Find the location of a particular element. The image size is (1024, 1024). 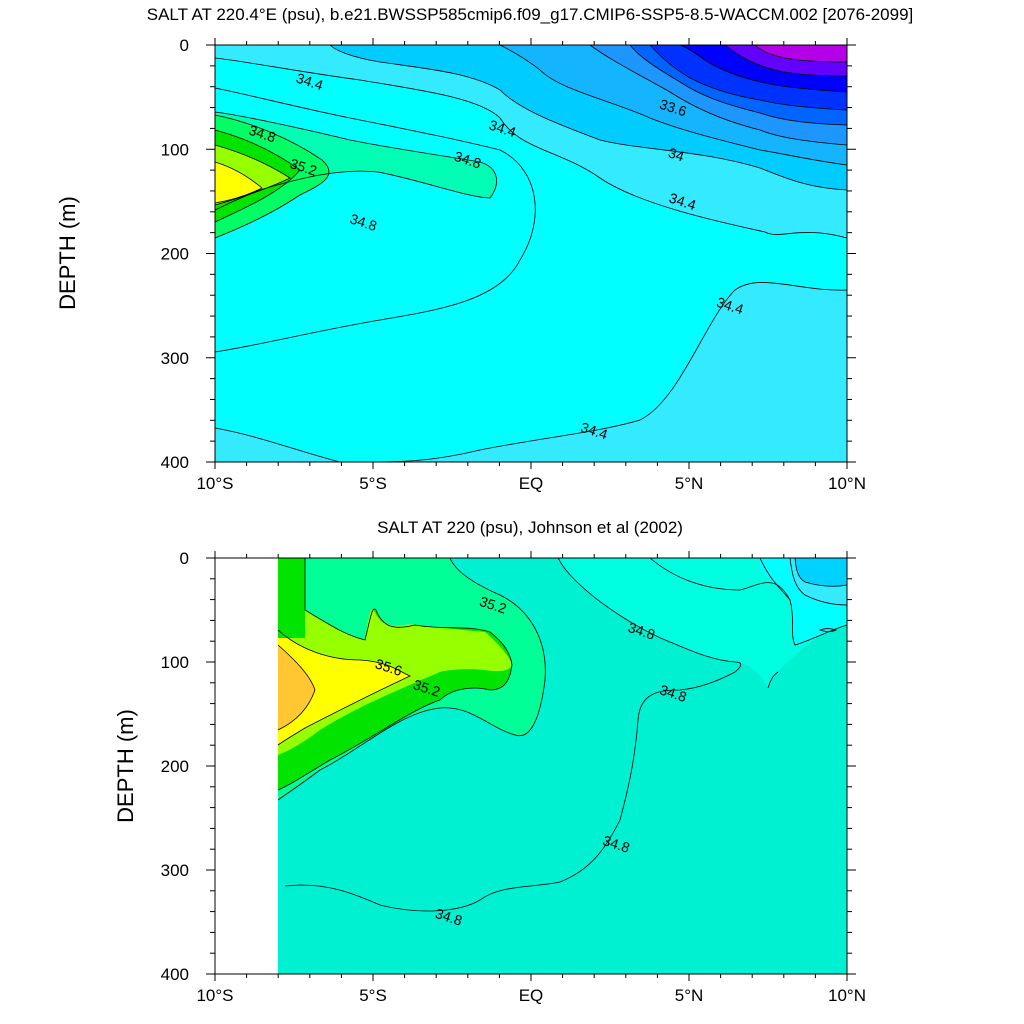

top-panel-y-axis-label: DEPTH (m) is located at coordinates (67, 253).